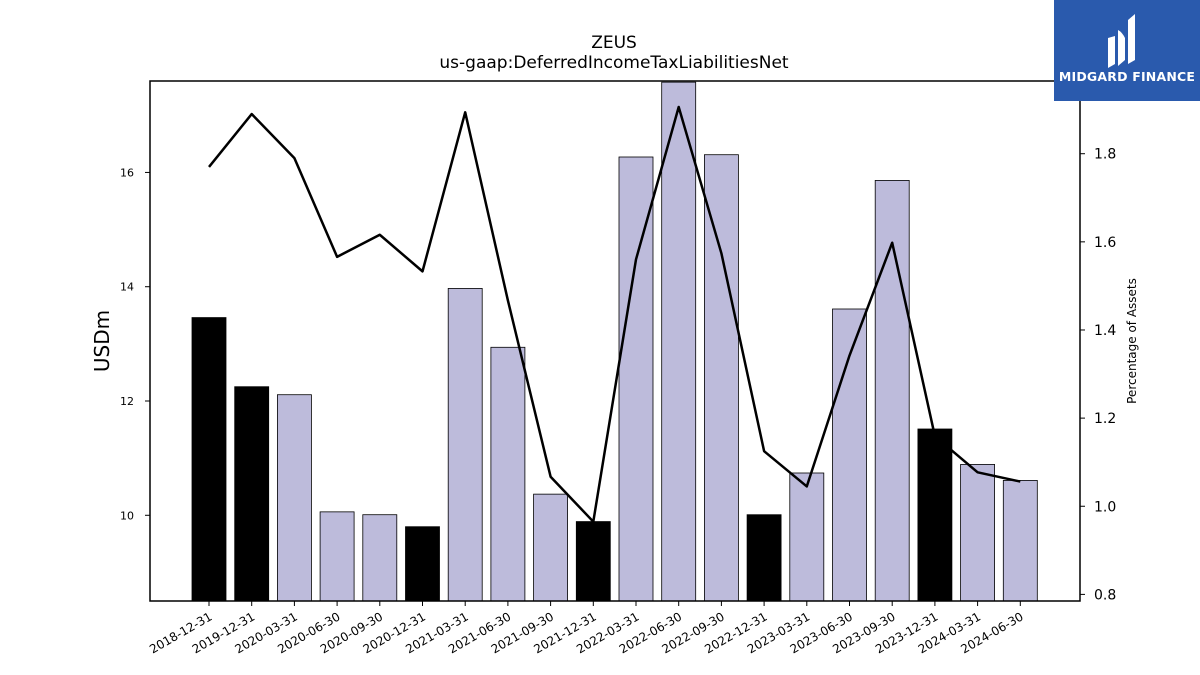 The image size is (1200, 675). Describe the element at coordinates (1105, 243) in the screenshot. I see `y2-tick-label: 1.6` at that location.